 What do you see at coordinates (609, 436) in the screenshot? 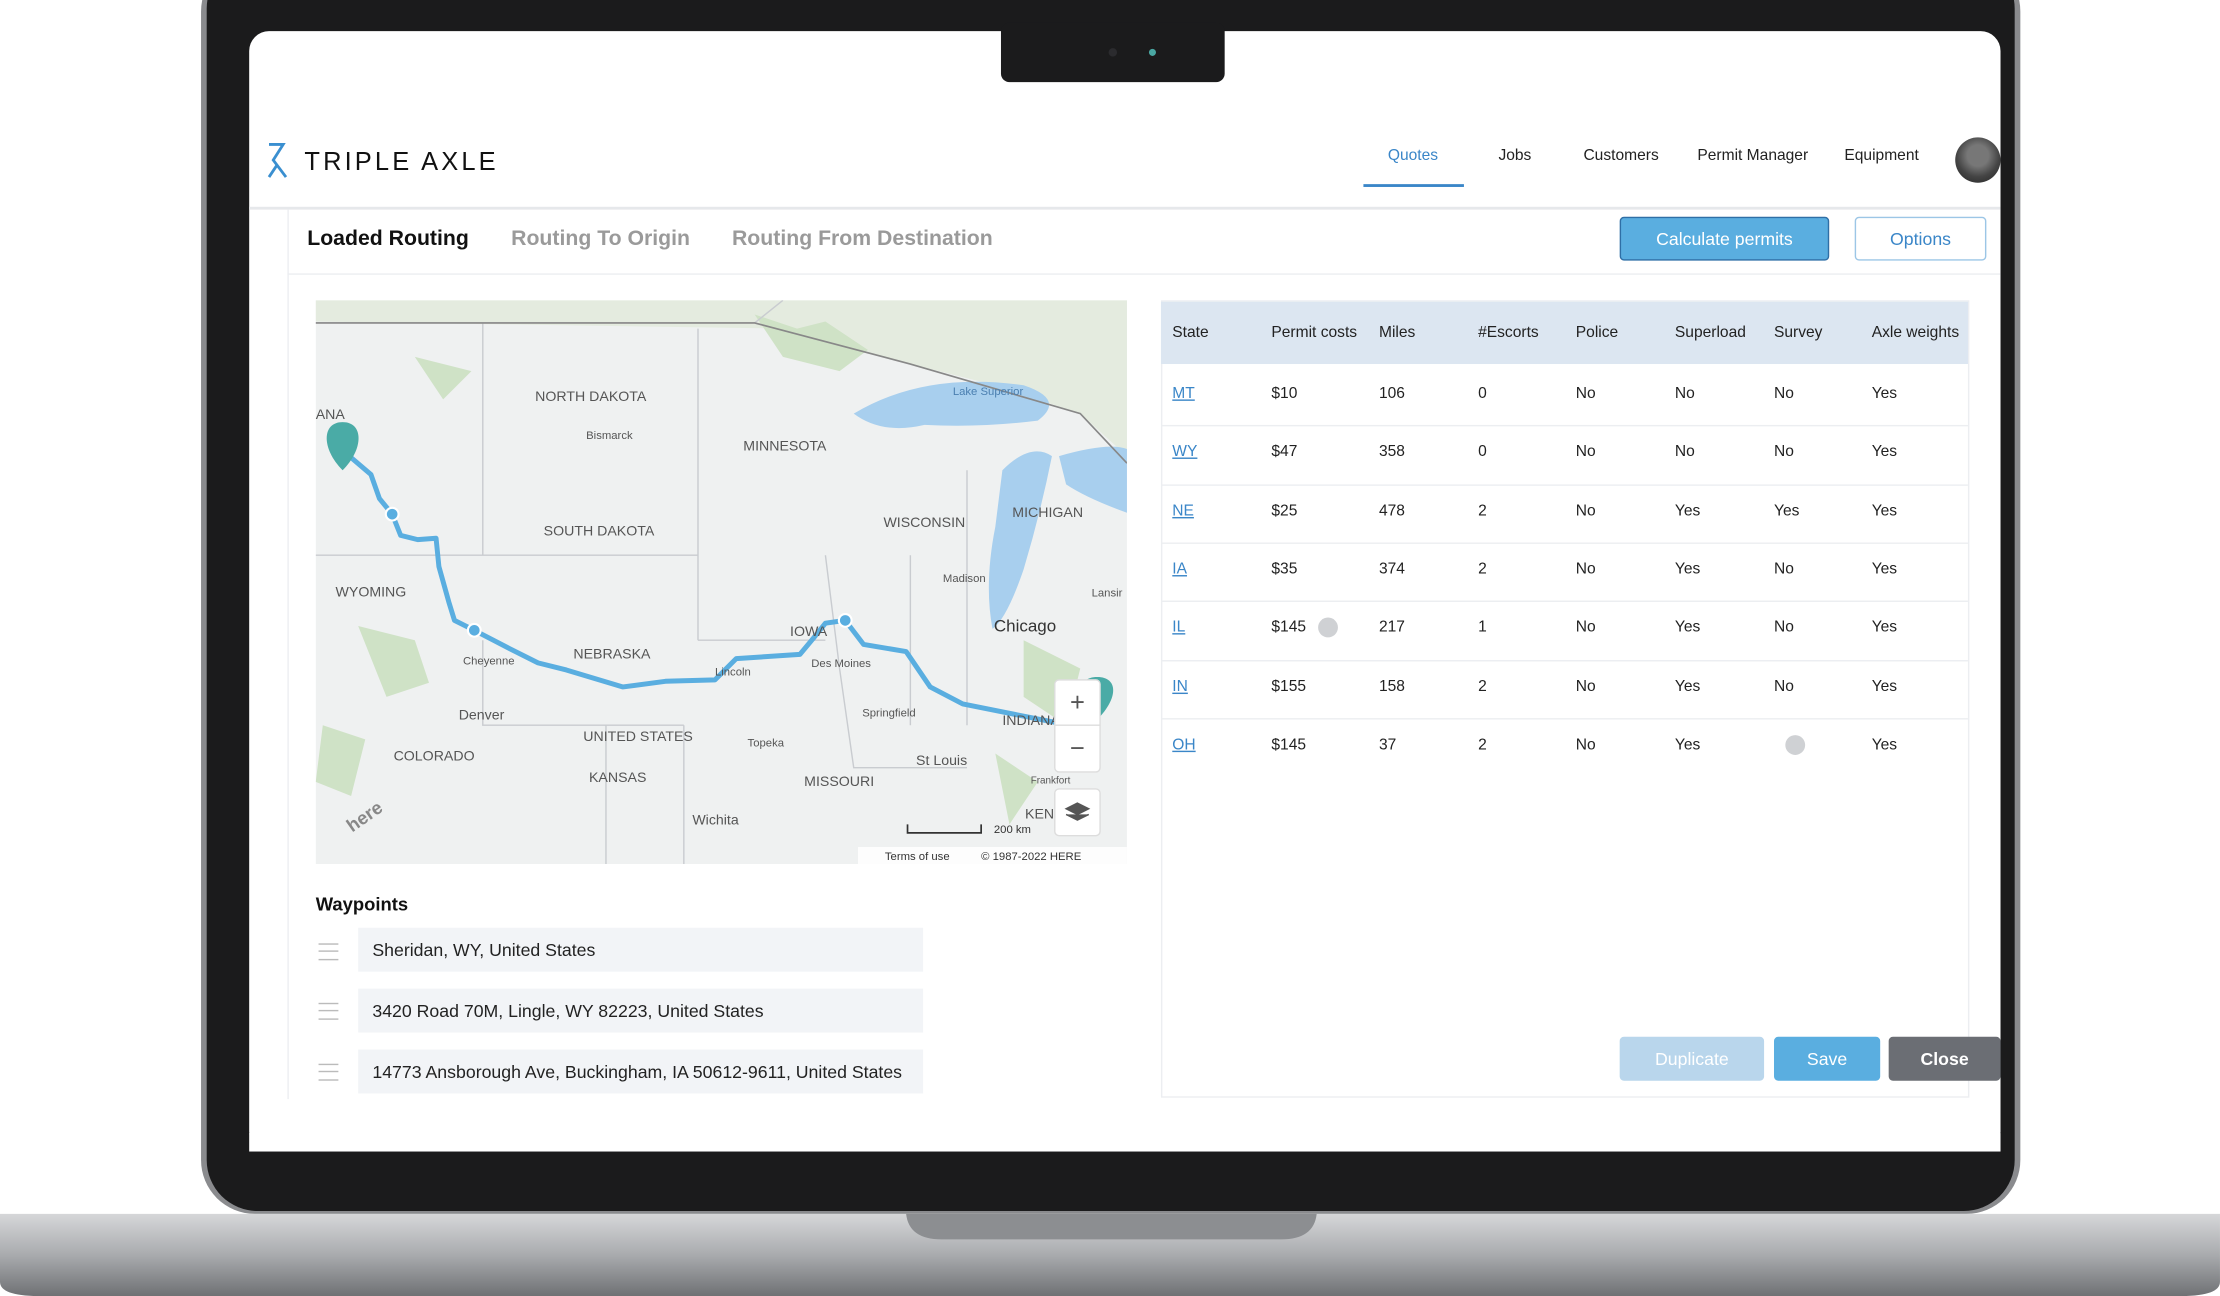
I see `map-label: Bismarck` at bounding box center [609, 436].